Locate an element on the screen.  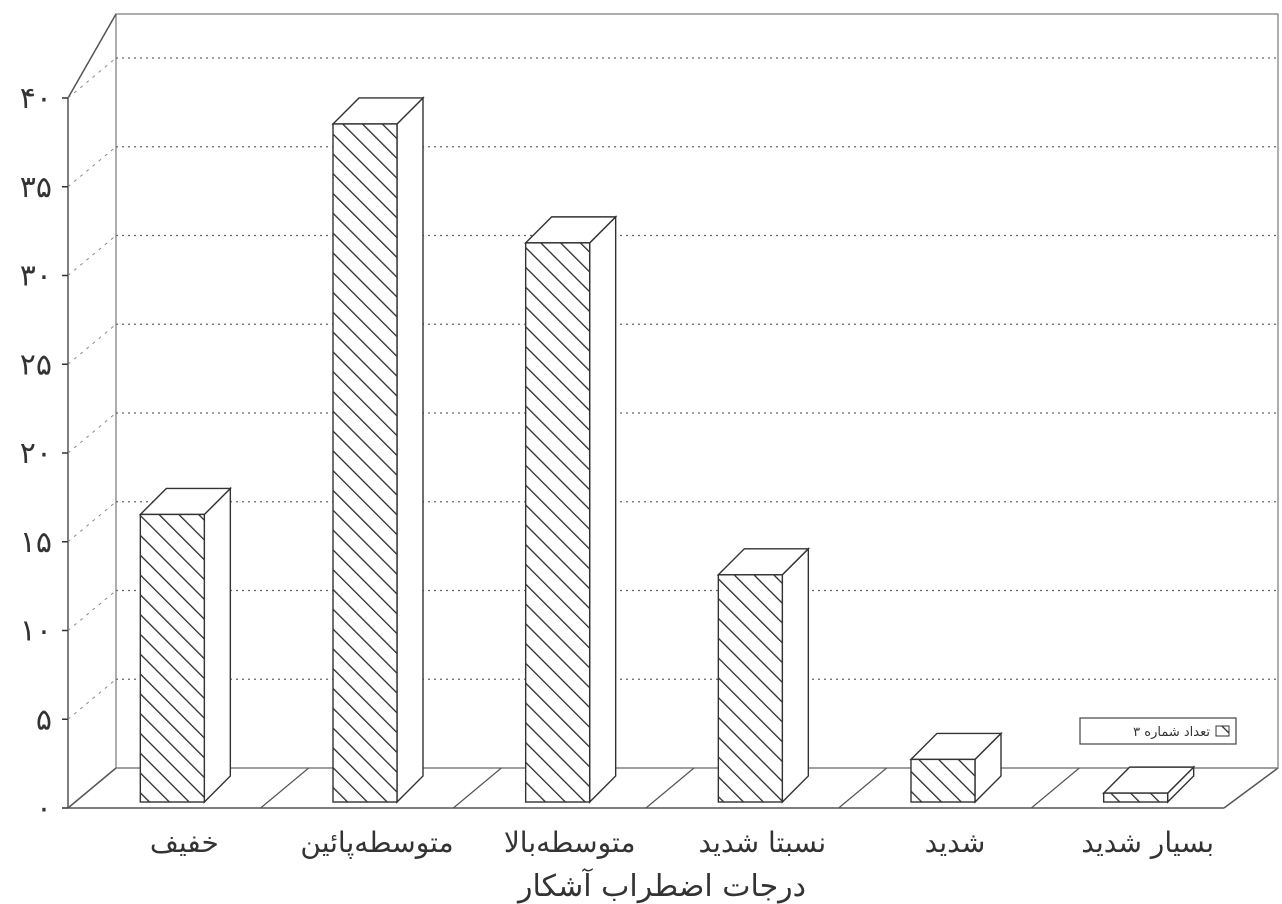
y-tick-label: ۵ is located at coordinates (44, 719).